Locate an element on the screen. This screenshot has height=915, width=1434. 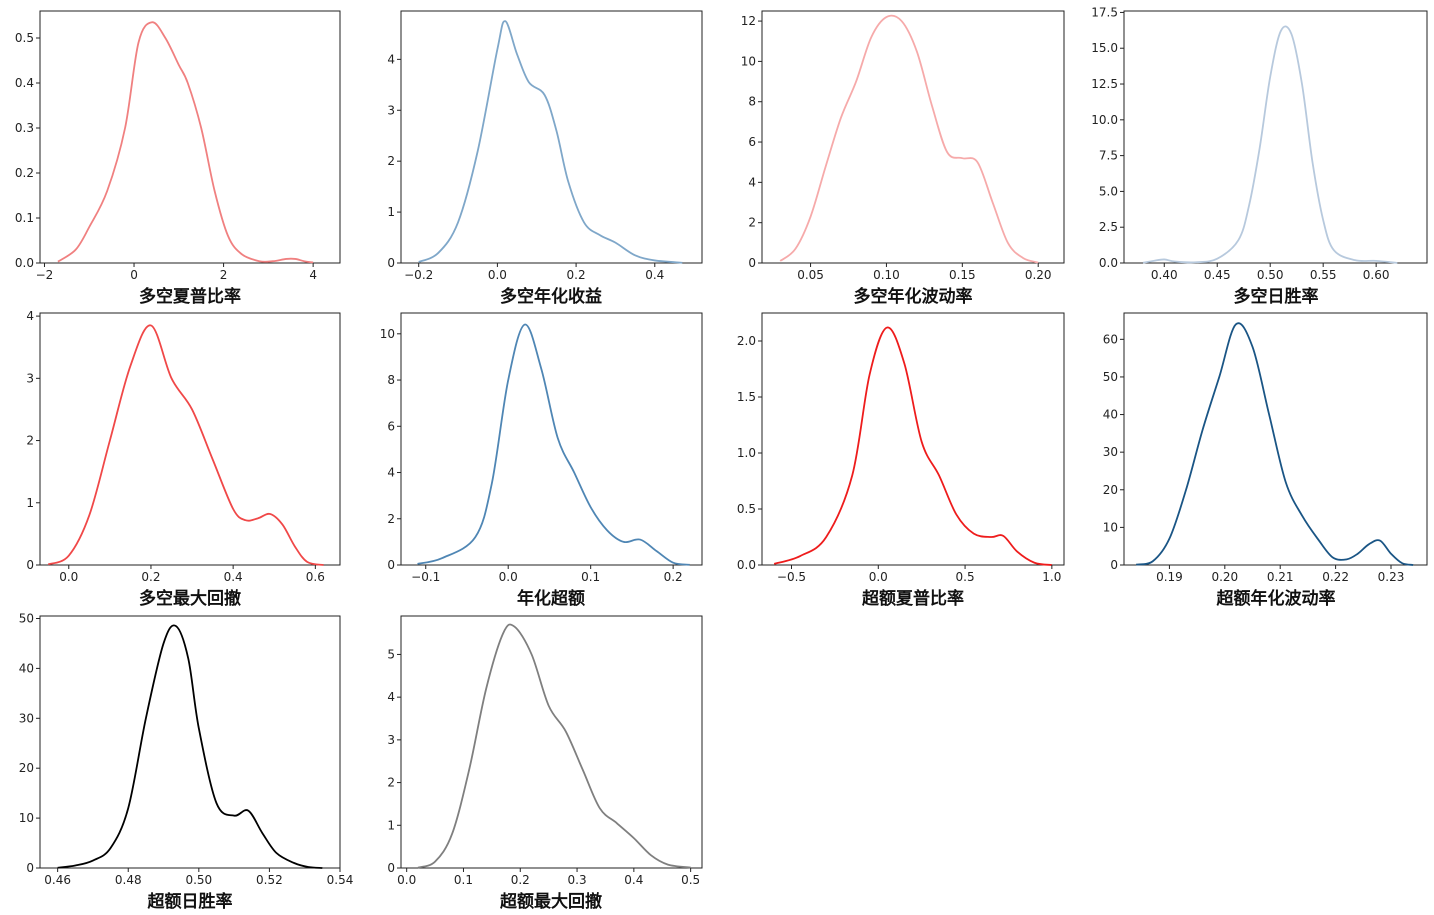
subplot-9: 超额日胜率 0.46 0.48 0.50 0.52 0.54 0 10 20 30 40 50 is located at coordinates (186, 761).